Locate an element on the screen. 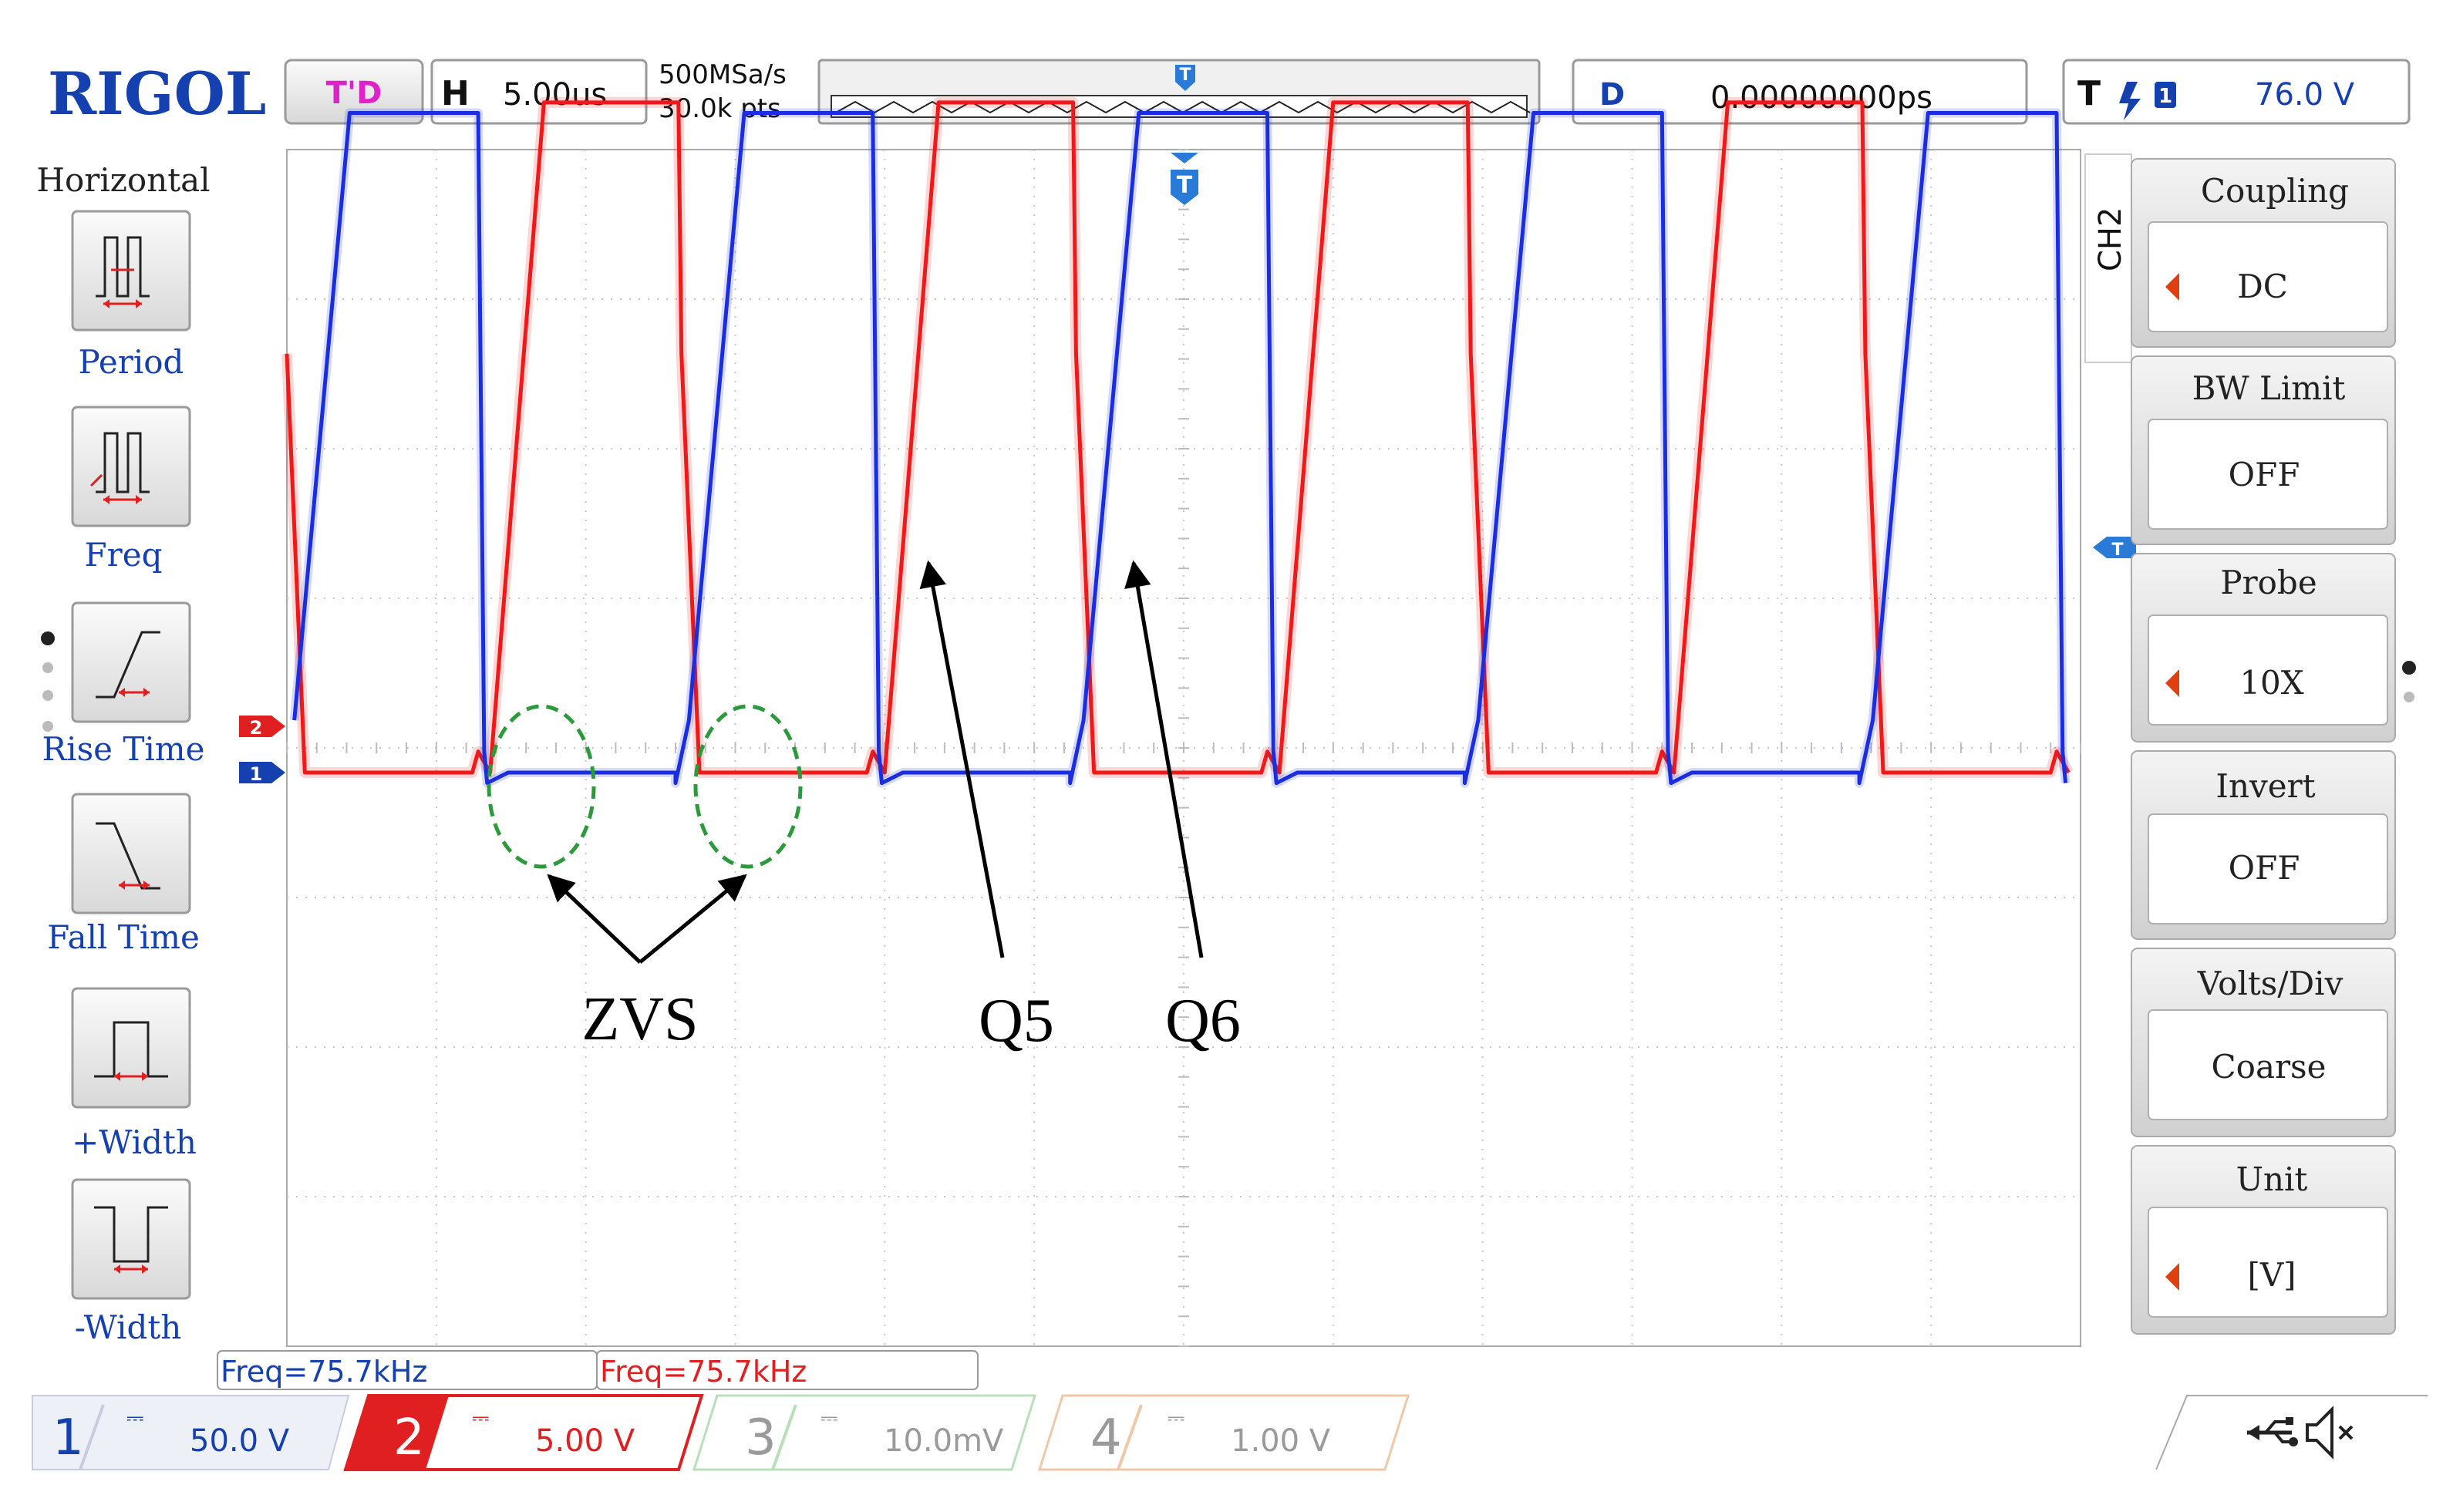 This screenshot has height=1512, width=2453. ch2-ground-marker-icon: 2 is located at coordinates (262, 727).